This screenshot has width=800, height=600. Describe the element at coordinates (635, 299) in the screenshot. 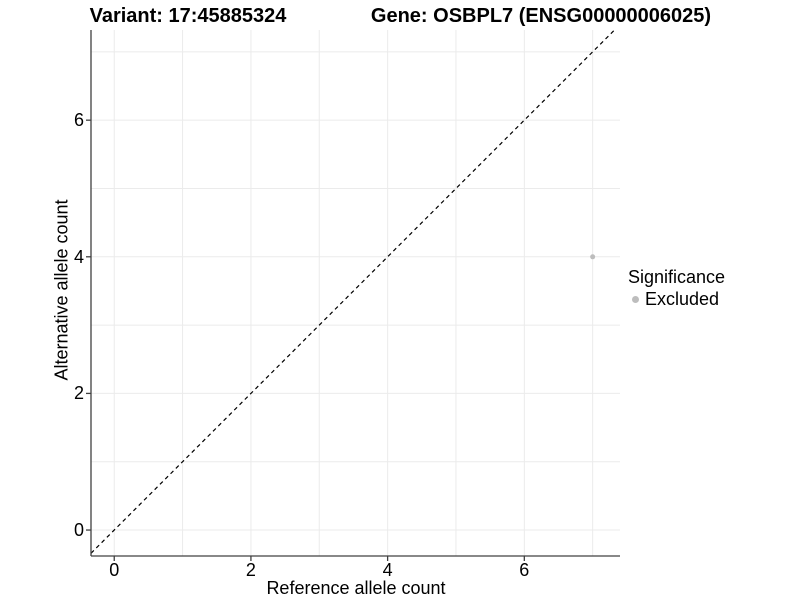

I see `legend-key-dot-icon` at that location.